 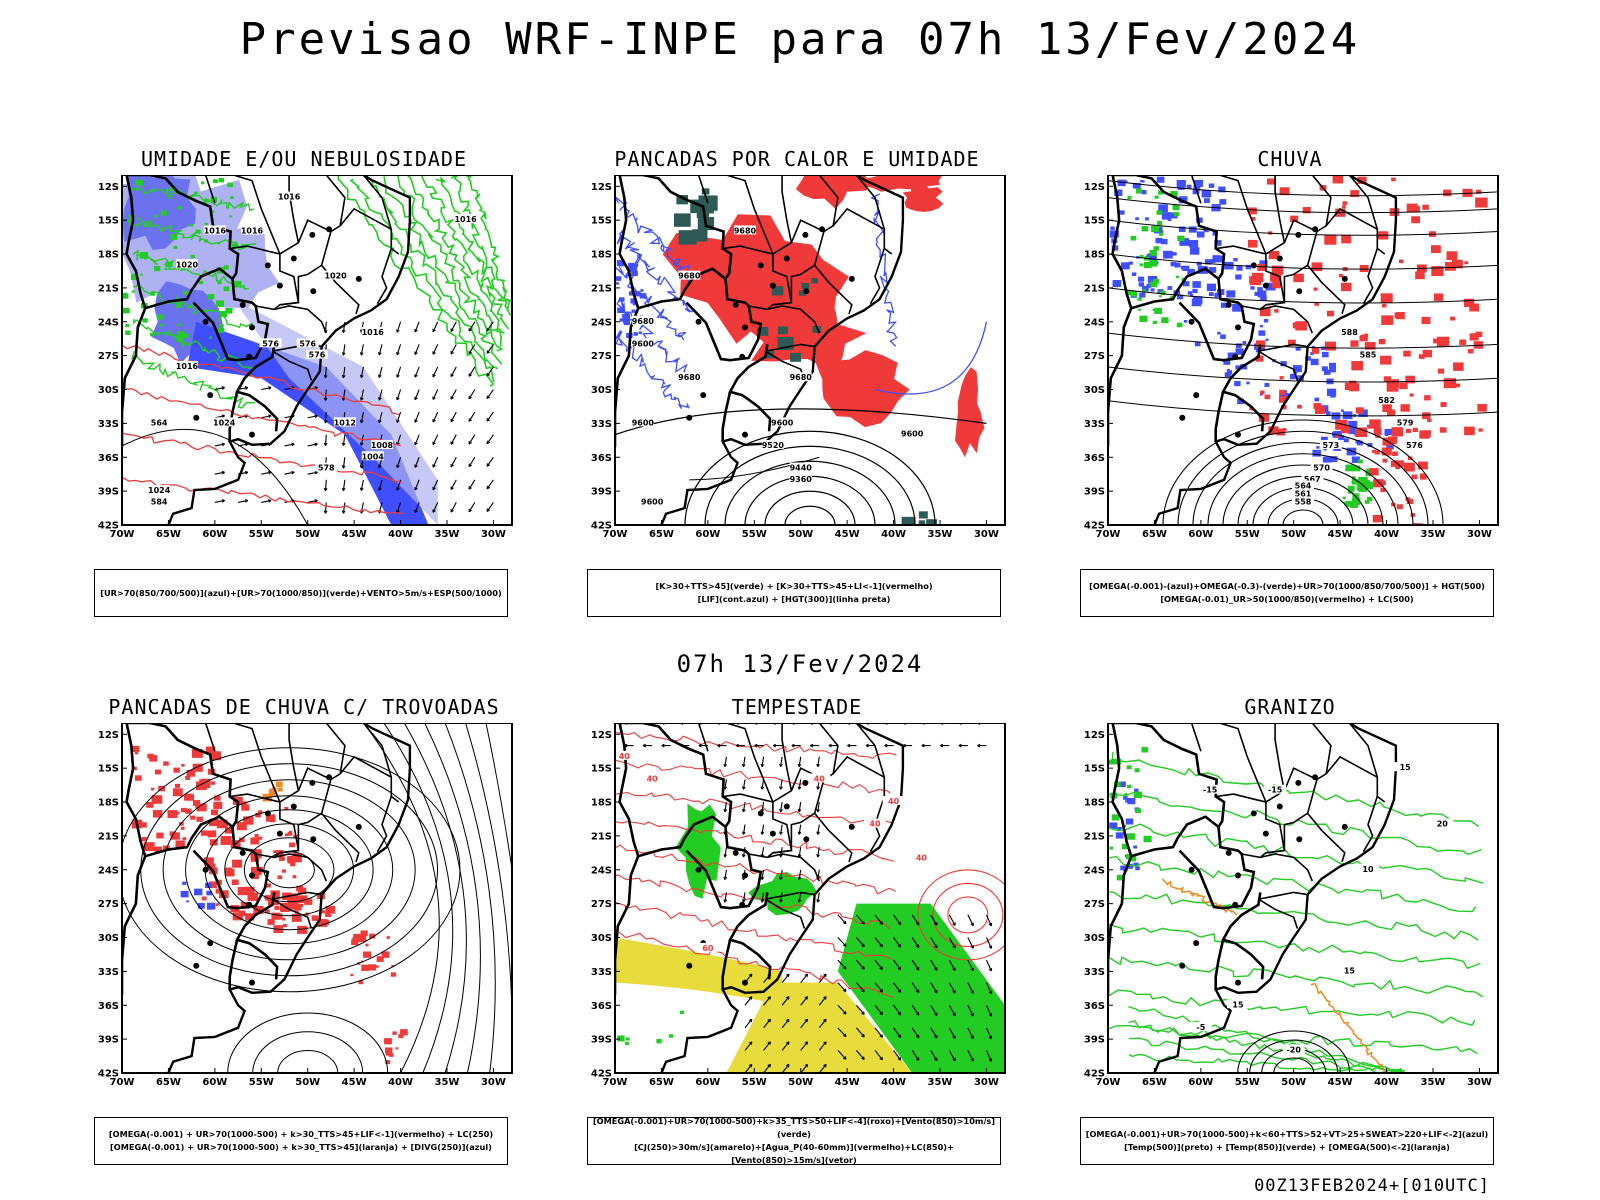 I want to click on lat-tick-label: 33S, so click(x=108, y=972).